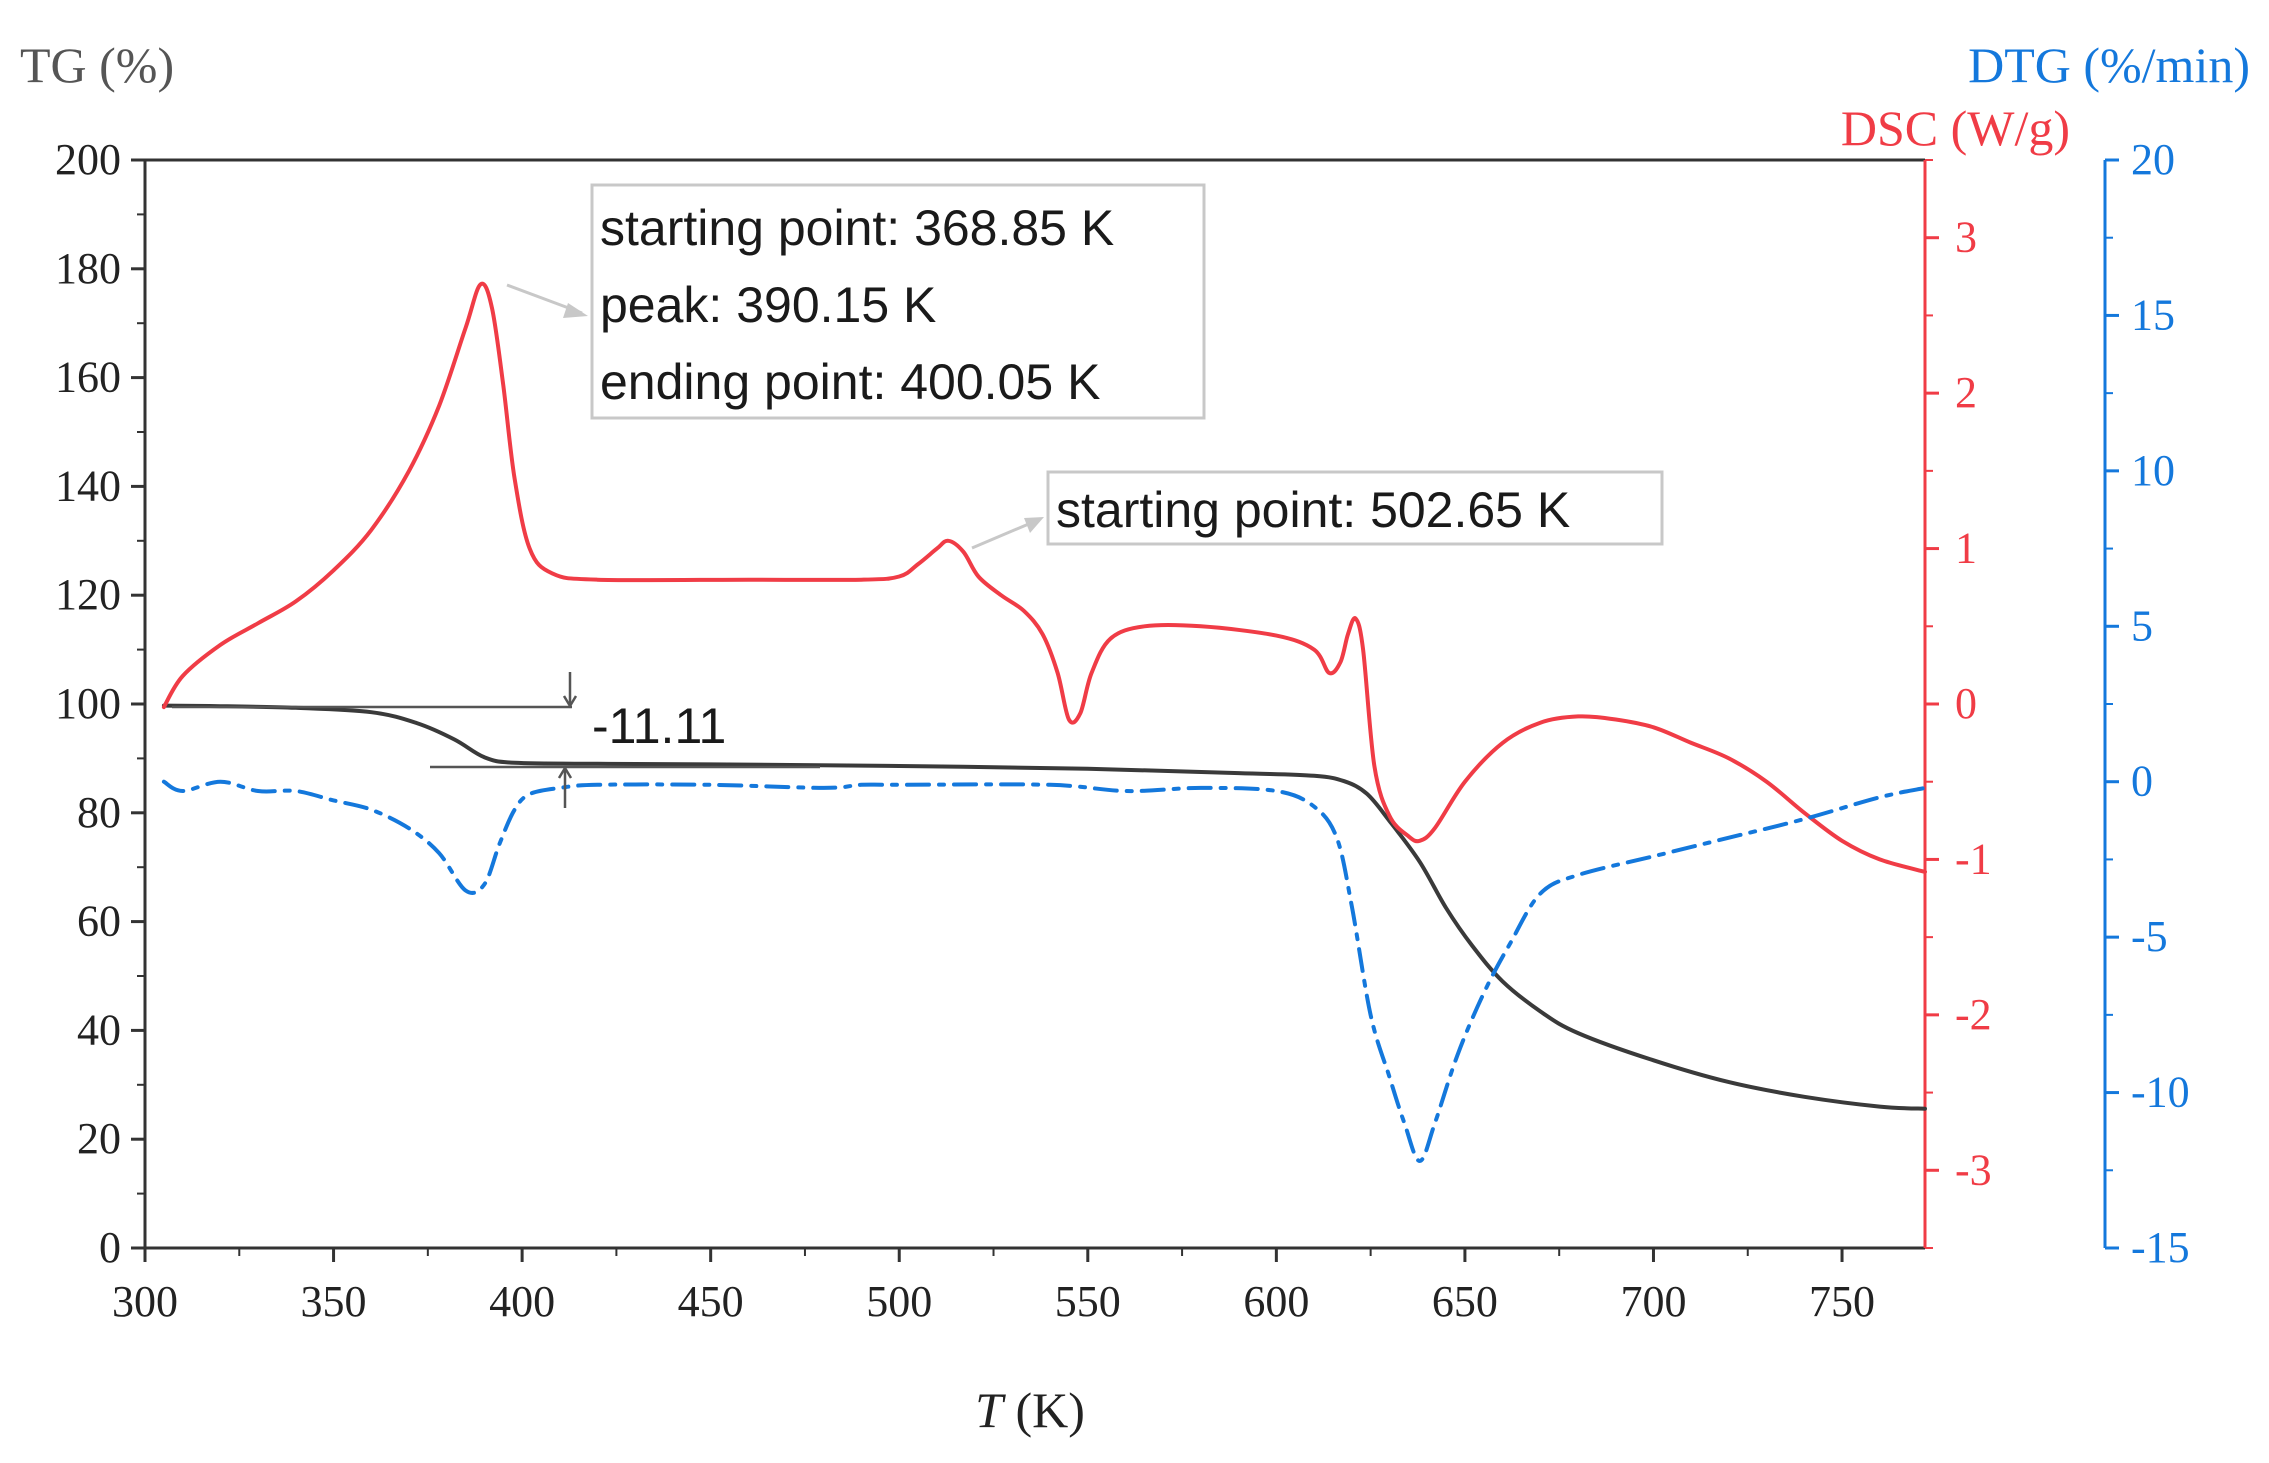  What do you see at coordinates (2153, 314) in the screenshot?
I see `dtg-tick-label: 15` at bounding box center [2153, 314].